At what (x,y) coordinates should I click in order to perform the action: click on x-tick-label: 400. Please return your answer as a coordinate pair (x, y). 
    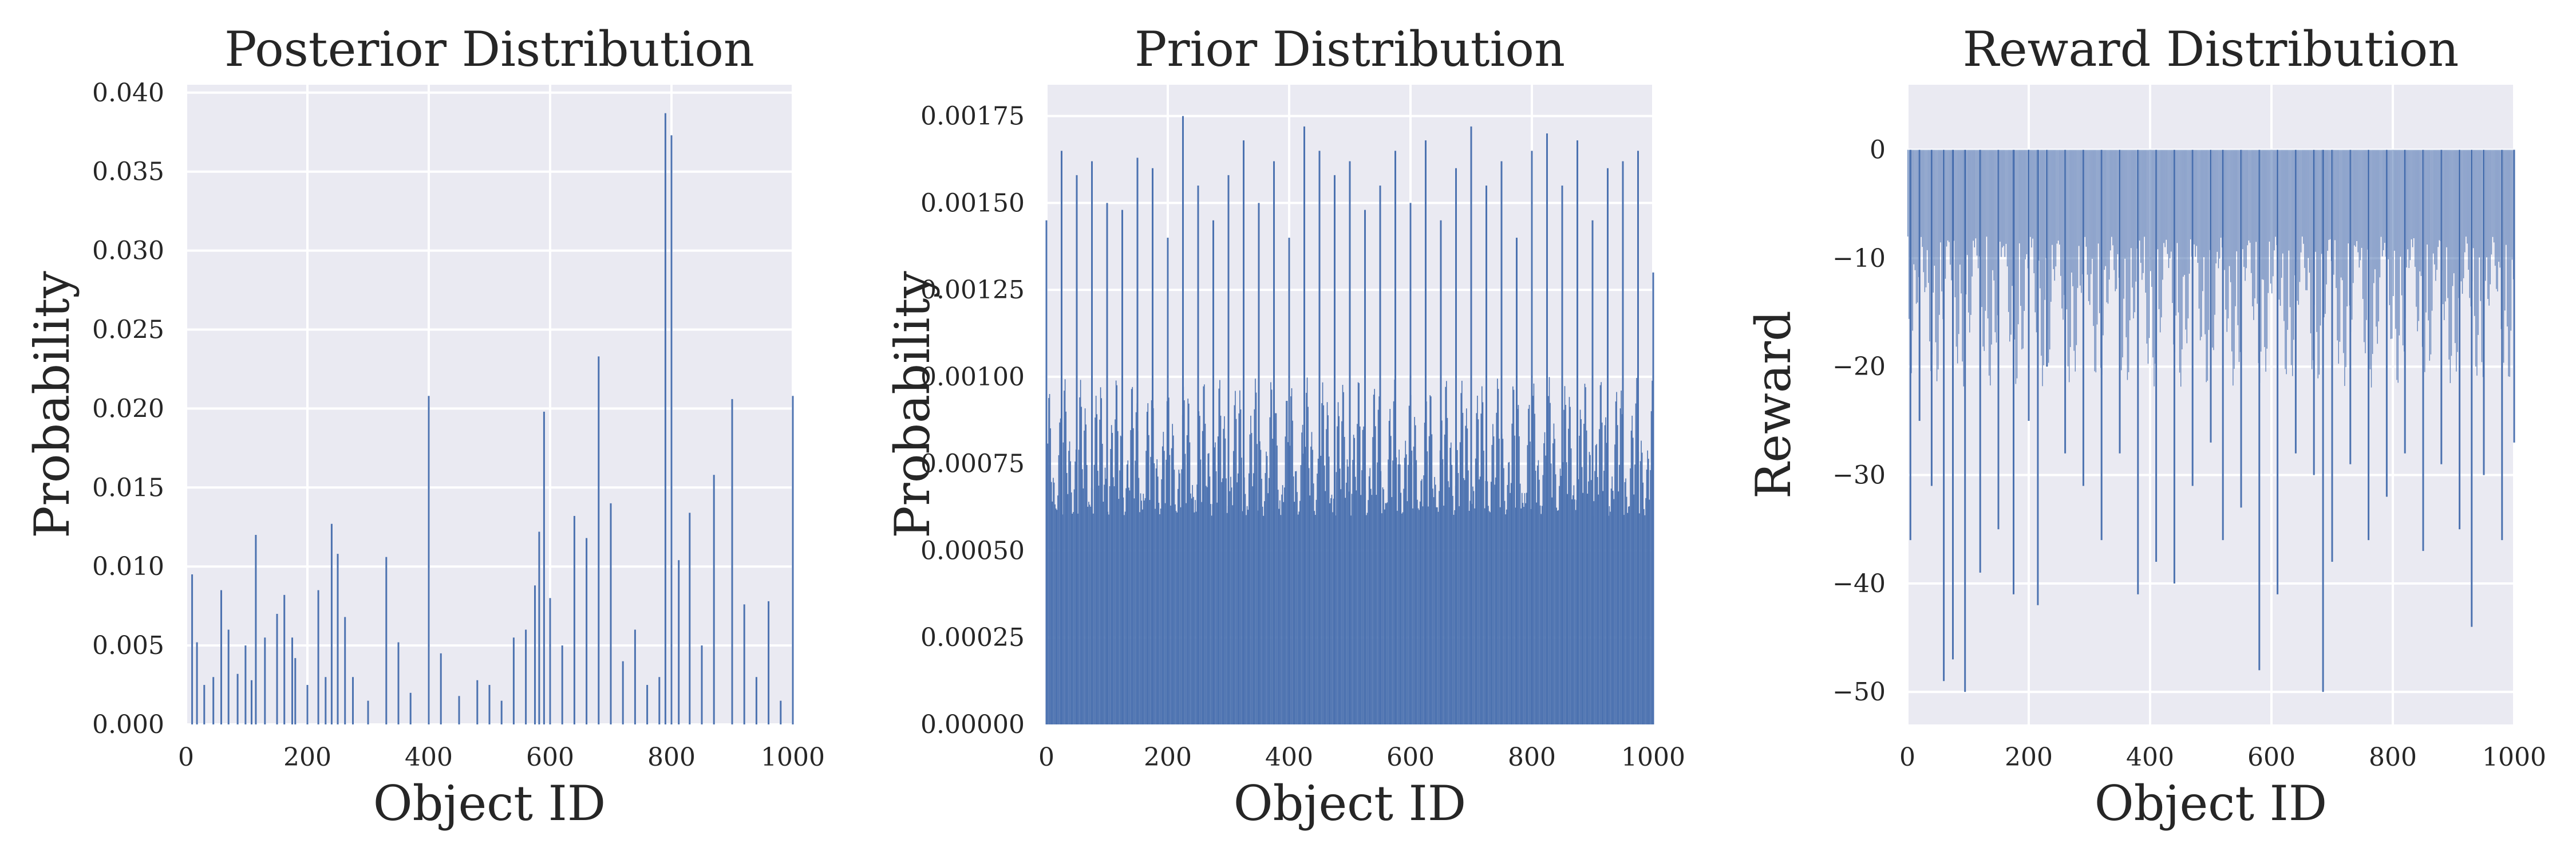
    Looking at the image, I should click on (2150, 757).